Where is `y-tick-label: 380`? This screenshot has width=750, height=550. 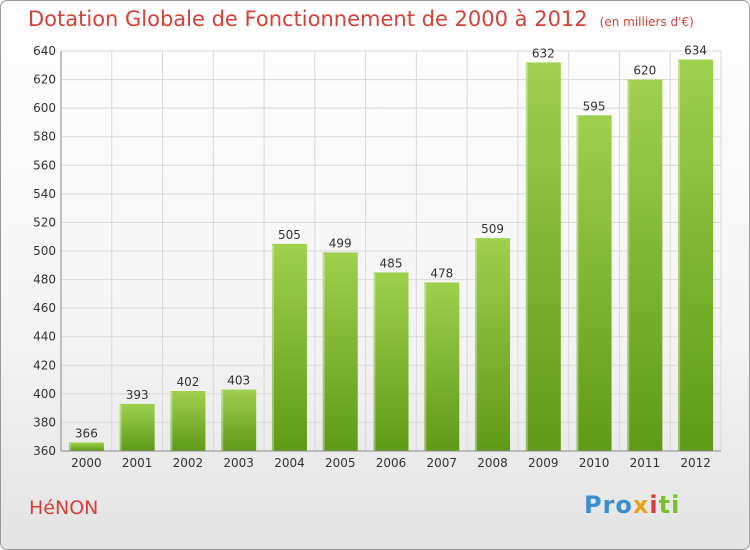
y-tick-label: 380 is located at coordinates (44, 422).